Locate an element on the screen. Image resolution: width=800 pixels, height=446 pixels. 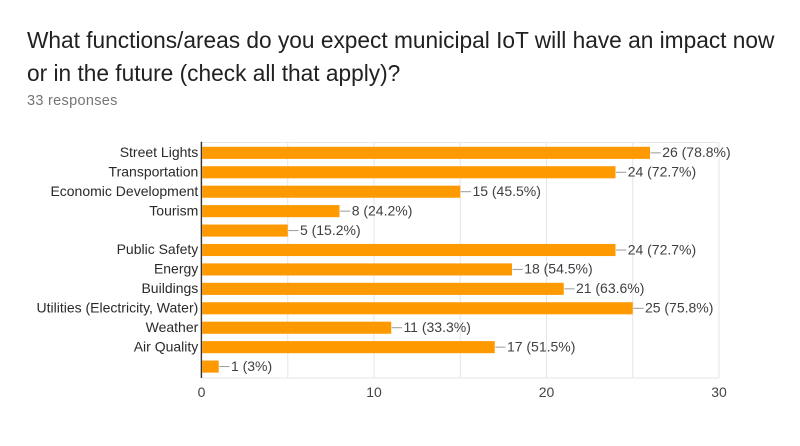
svg-text: Street Lights is located at coordinates (159, 152).